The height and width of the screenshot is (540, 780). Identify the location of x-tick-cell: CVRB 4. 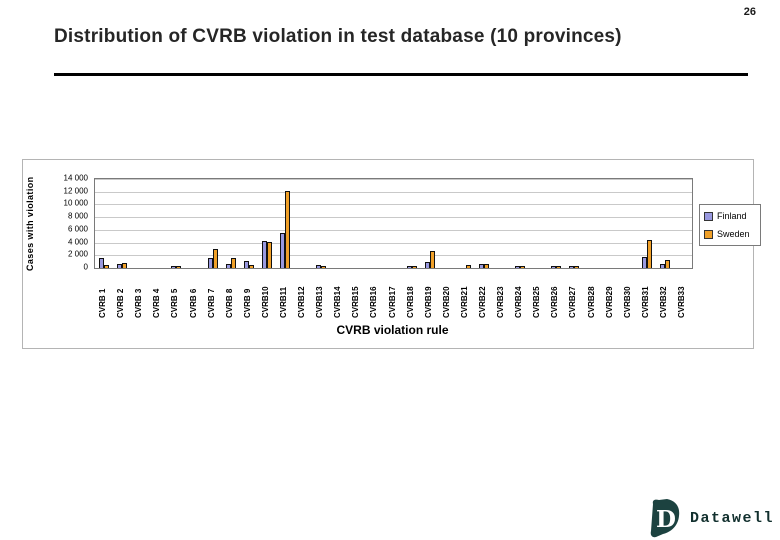
(157, 294).